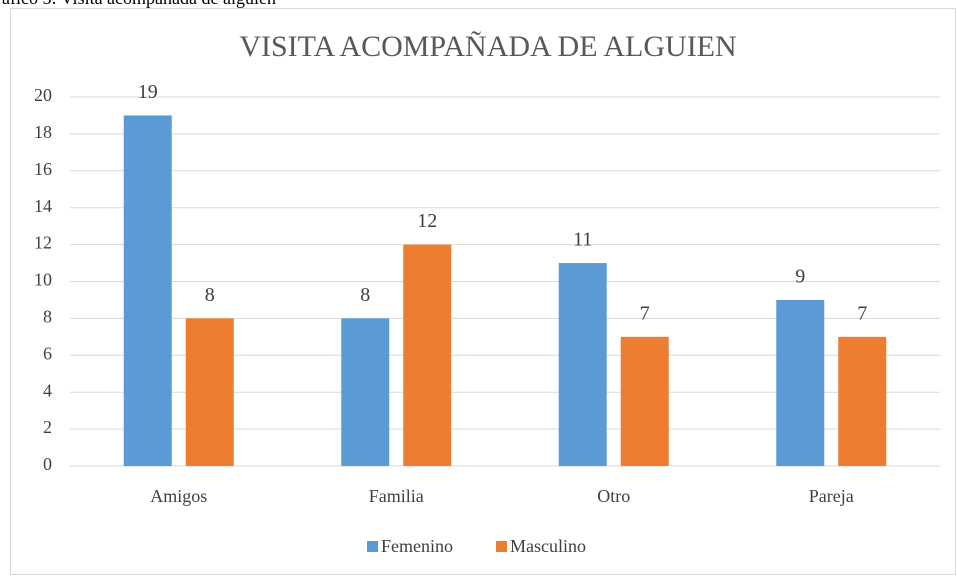  I want to click on data-label: 9, so click(800, 277).